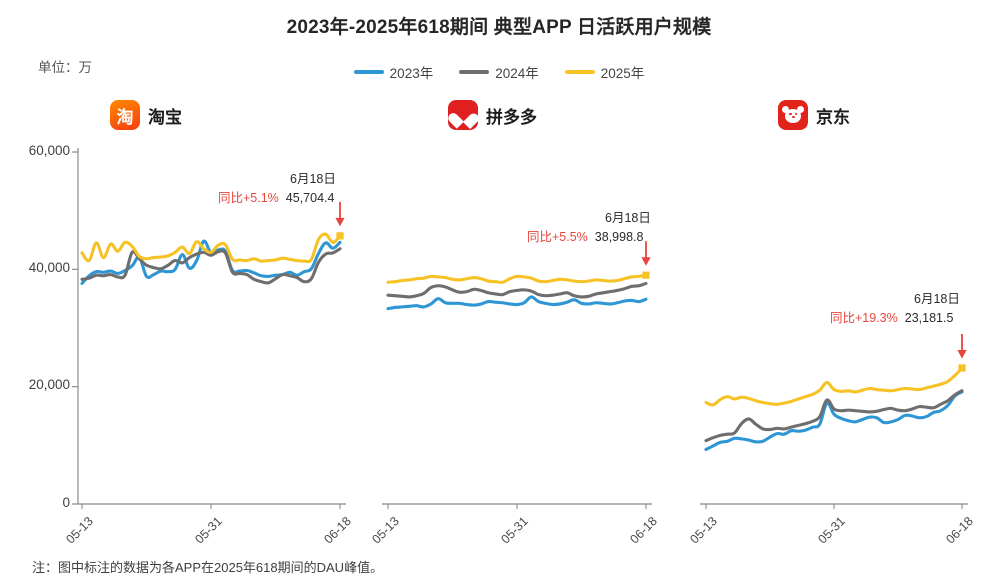  Describe the element at coordinates (65, 67) in the screenshot. I see `unit-label: 单位：万` at that location.